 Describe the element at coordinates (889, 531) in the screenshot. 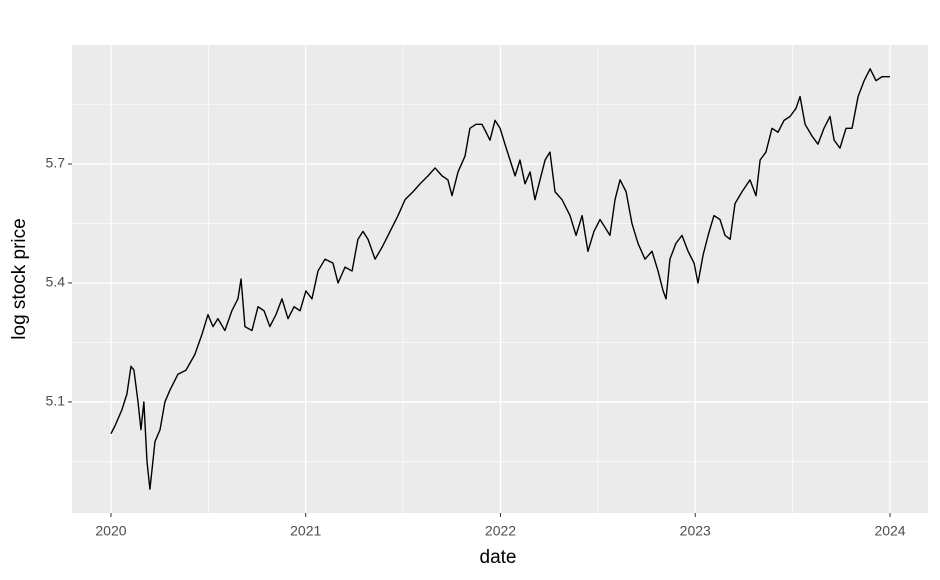

I see `x-tick-label: 2024` at that location.